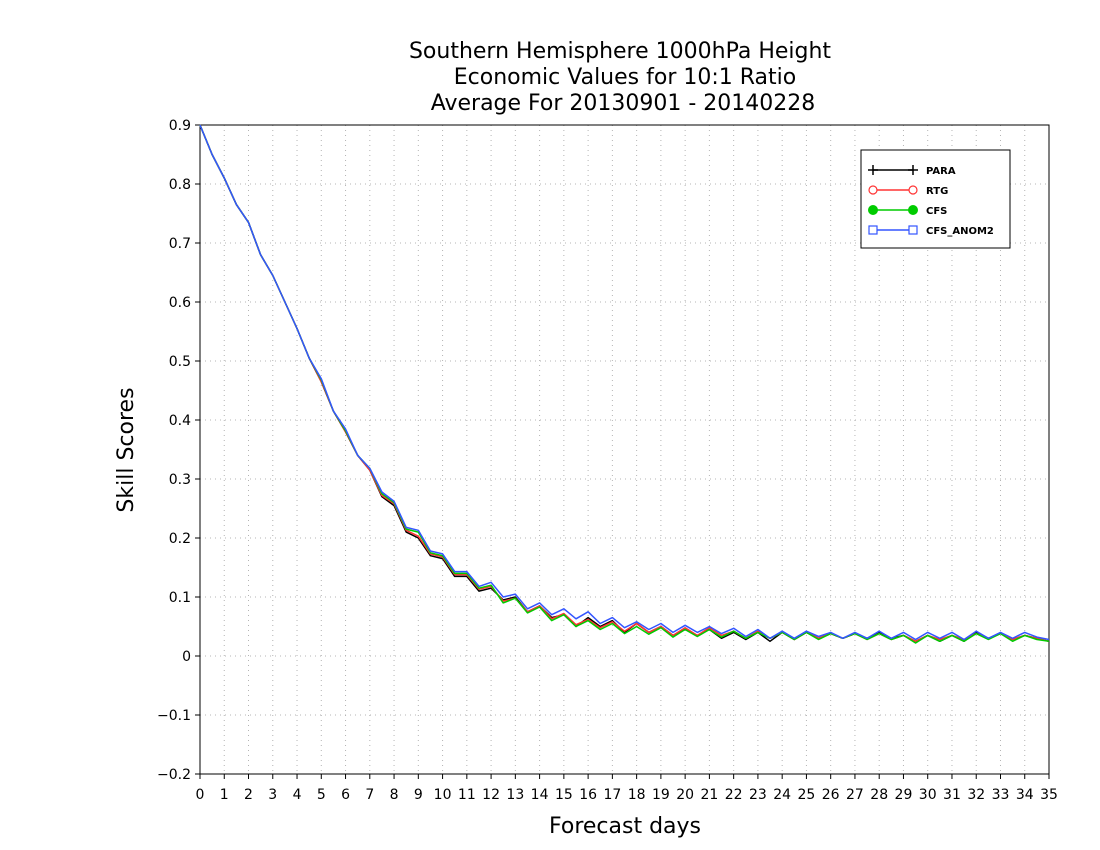 Image resolution: width=1100 pixels, height=850 pixels. Describe the element at coordinates (952, 795) in the screenshot. I see `x-tick-label: 31` at that location.